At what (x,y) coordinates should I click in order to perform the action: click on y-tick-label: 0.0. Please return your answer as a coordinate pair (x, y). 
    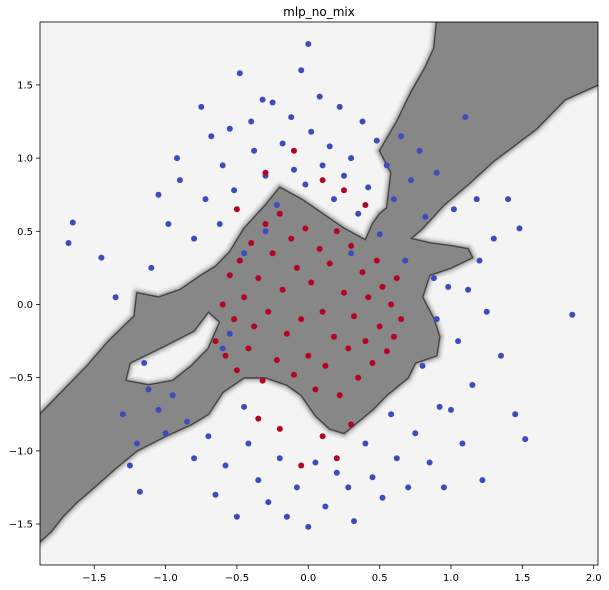
    Looking at the image, I should click on (25, 305).